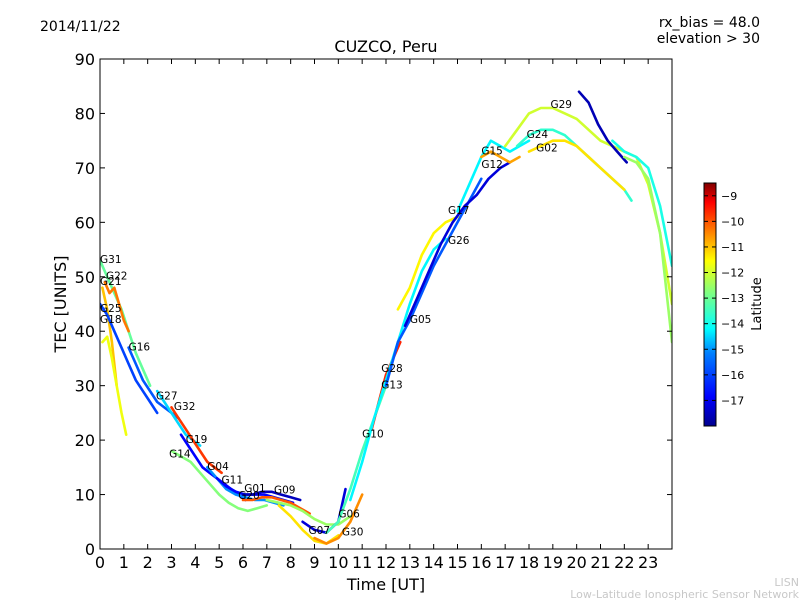  I want to click on label-g18: G18, so click(111, 320).